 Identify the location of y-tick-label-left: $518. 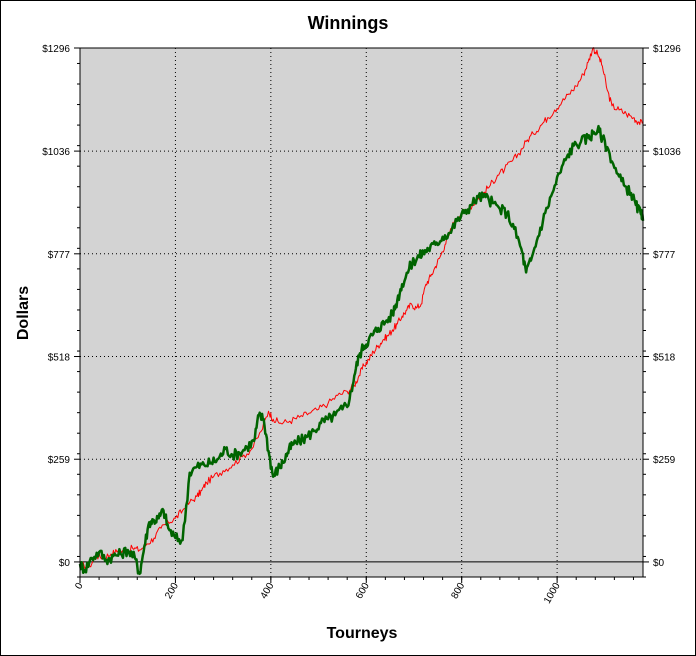
(59, 358).